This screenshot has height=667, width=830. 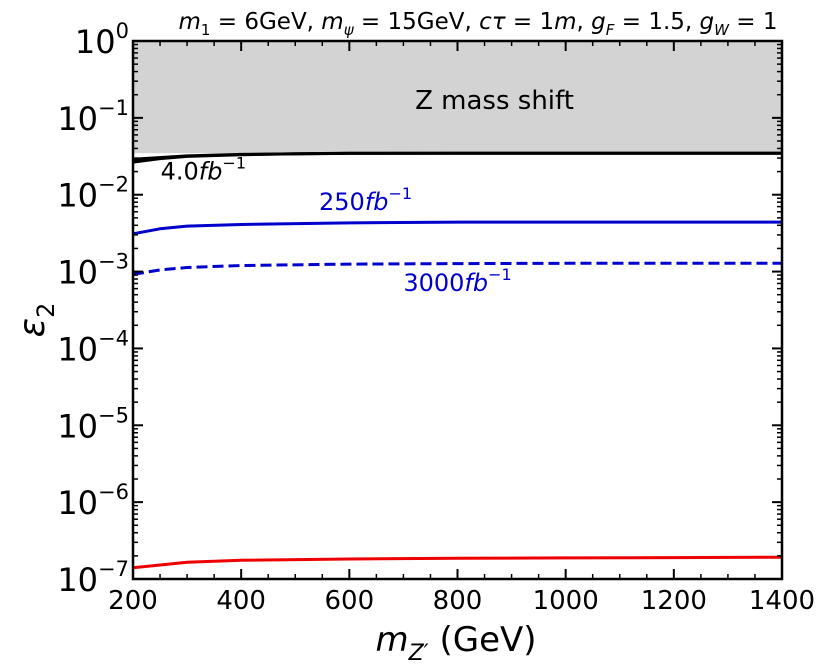 What do you see at coordinates (566, 601) in the screenshot?
I see `x-tick-label: 1000` at bounding box center [566, 601].